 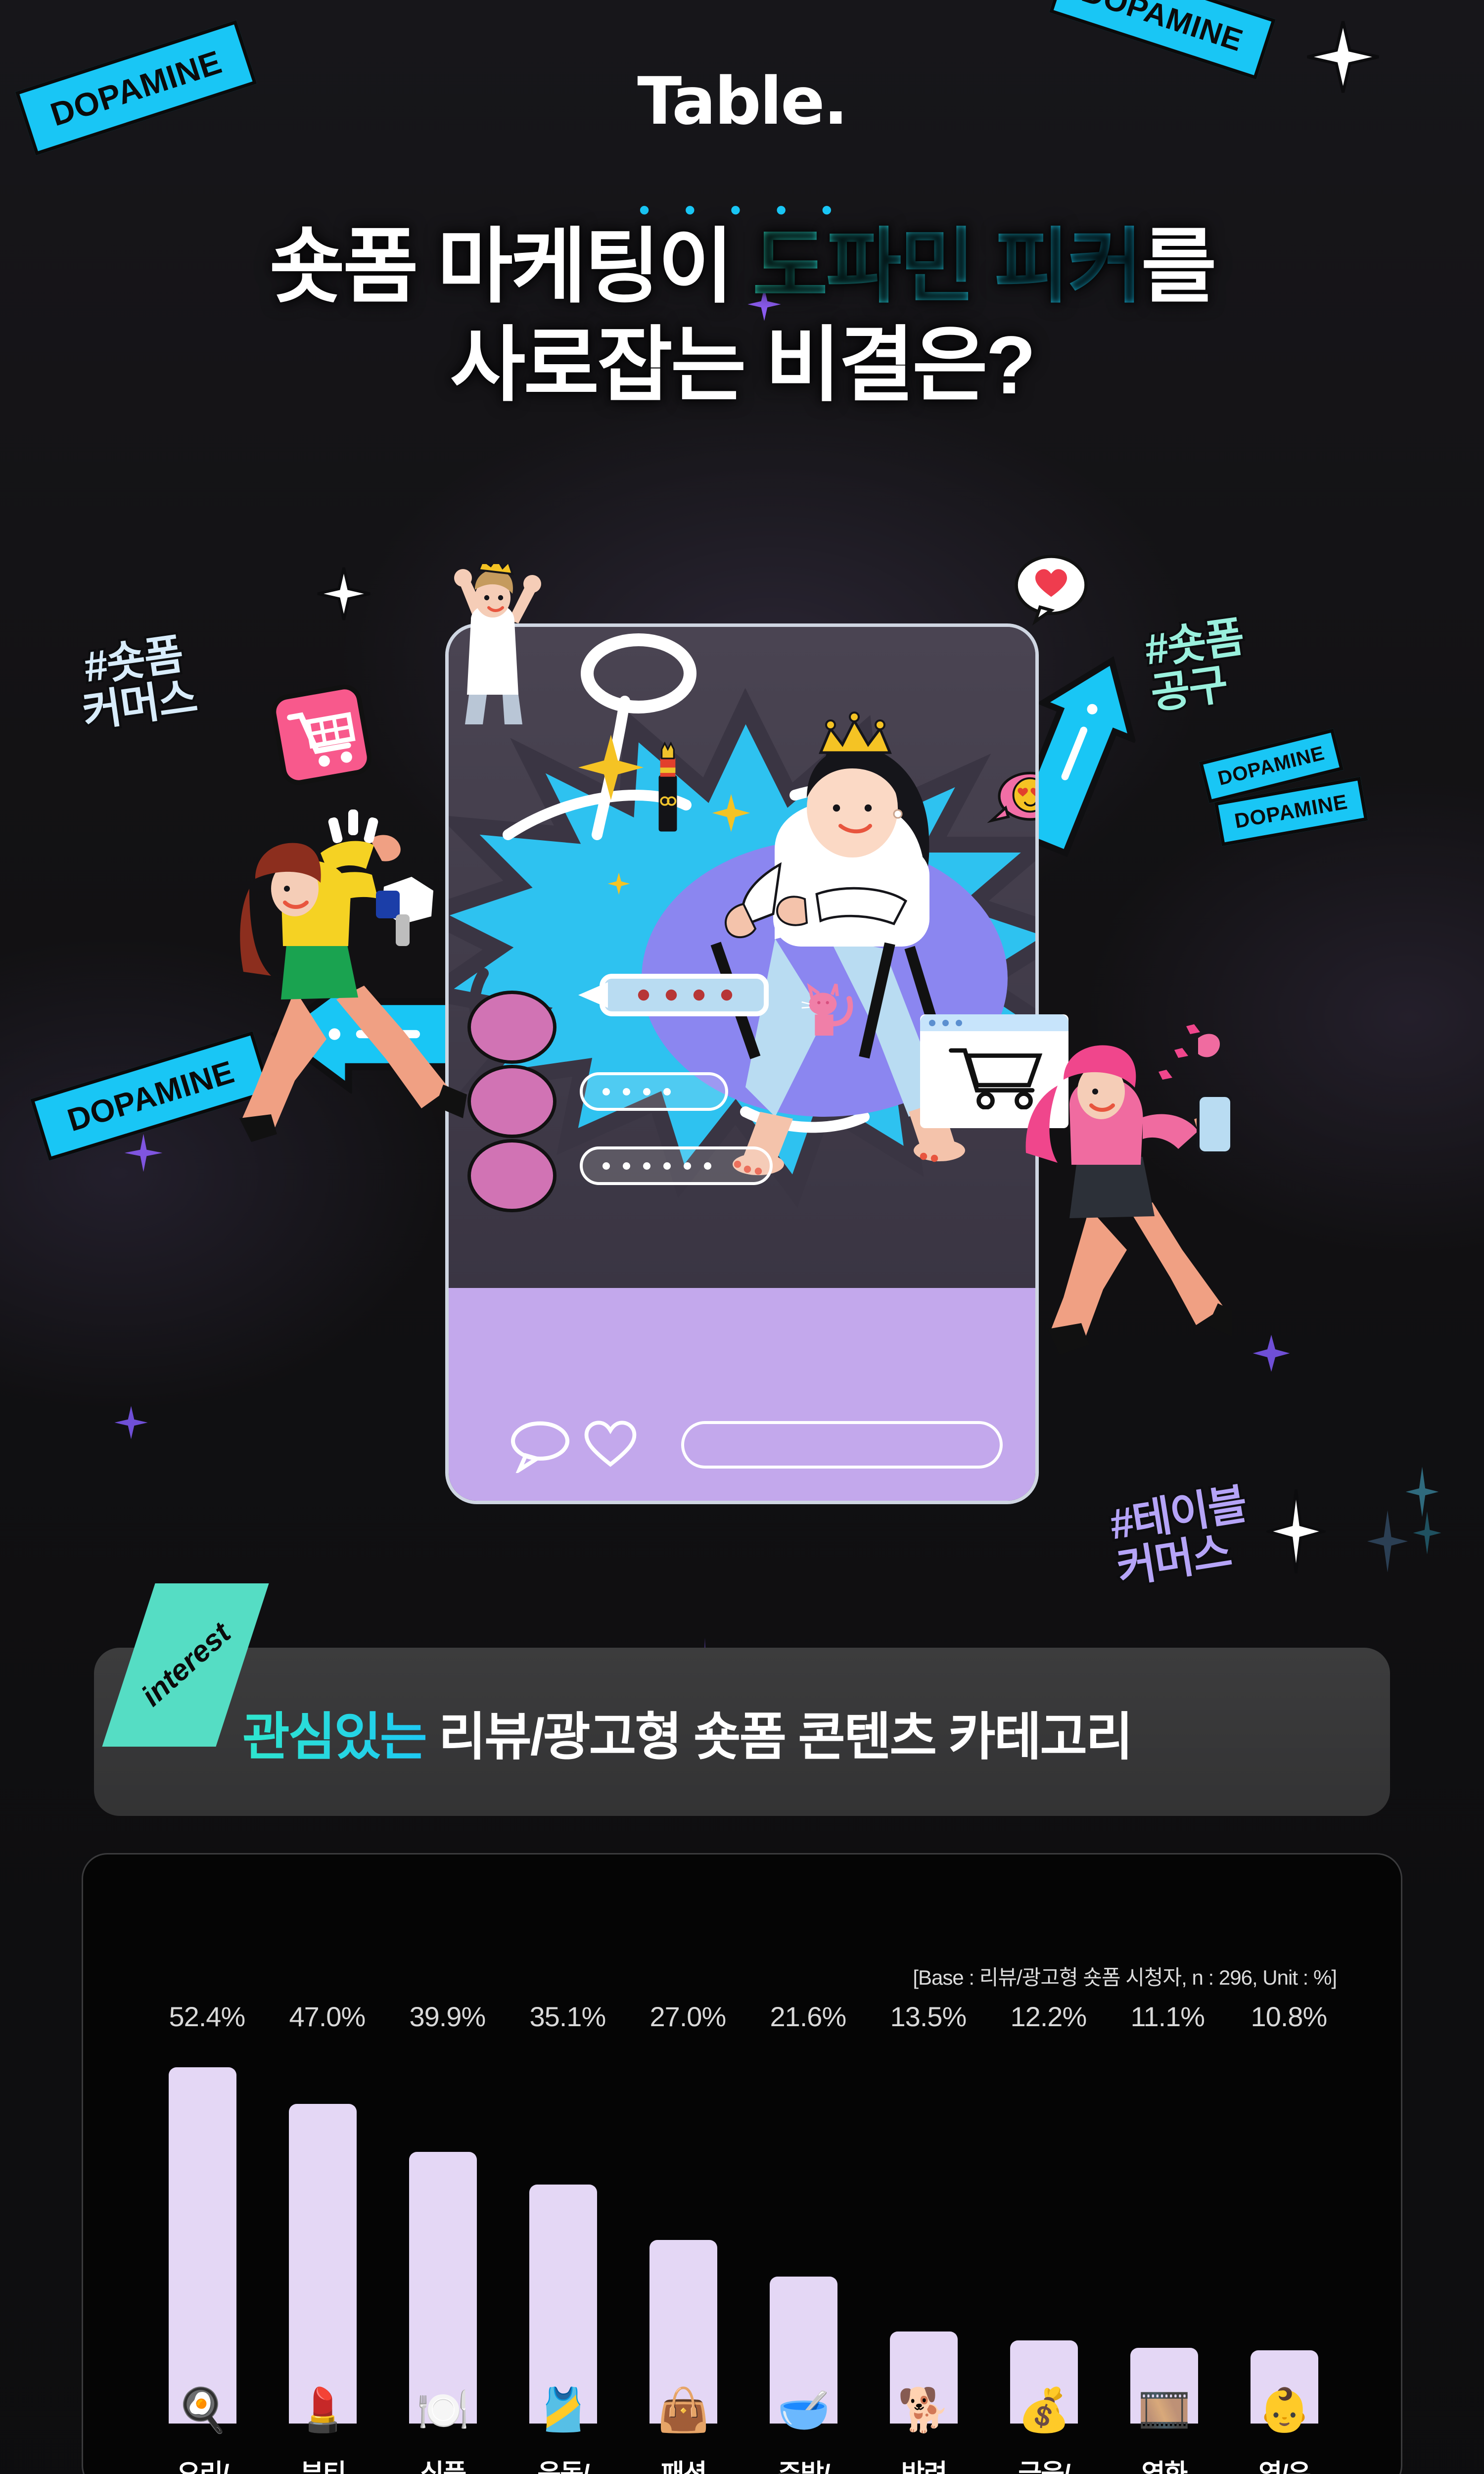 I want to click on bar-value-label: 39.9%, so click(x=447, y=2017).